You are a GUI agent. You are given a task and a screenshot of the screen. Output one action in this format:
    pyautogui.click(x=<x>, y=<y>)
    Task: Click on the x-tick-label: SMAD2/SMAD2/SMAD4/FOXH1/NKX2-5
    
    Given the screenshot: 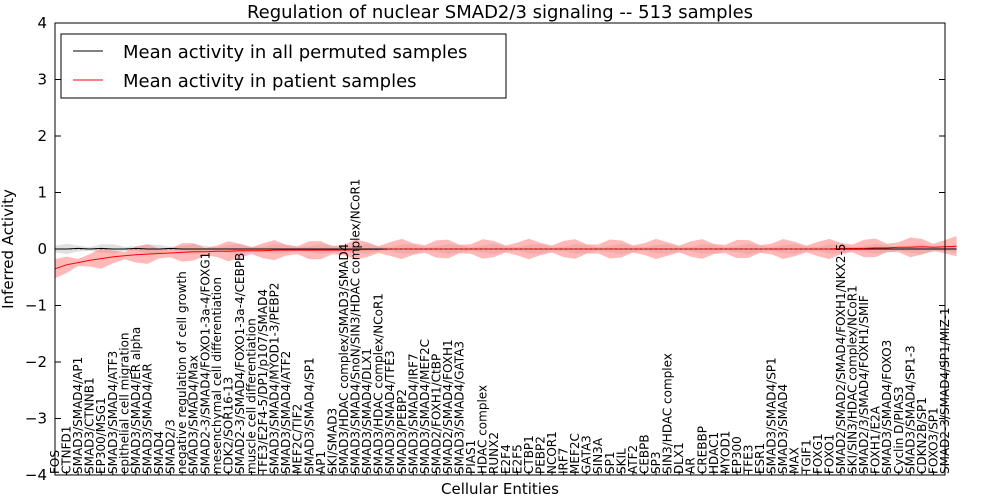 What is the action you would take?
    pyautogui.click(x=841, y=359)
    